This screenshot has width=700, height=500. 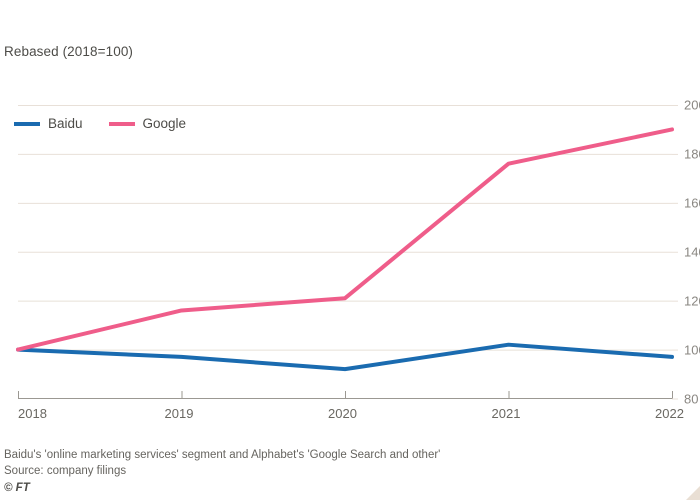 I want to click on legend-item-google: Google, so click(x=147, y=123).